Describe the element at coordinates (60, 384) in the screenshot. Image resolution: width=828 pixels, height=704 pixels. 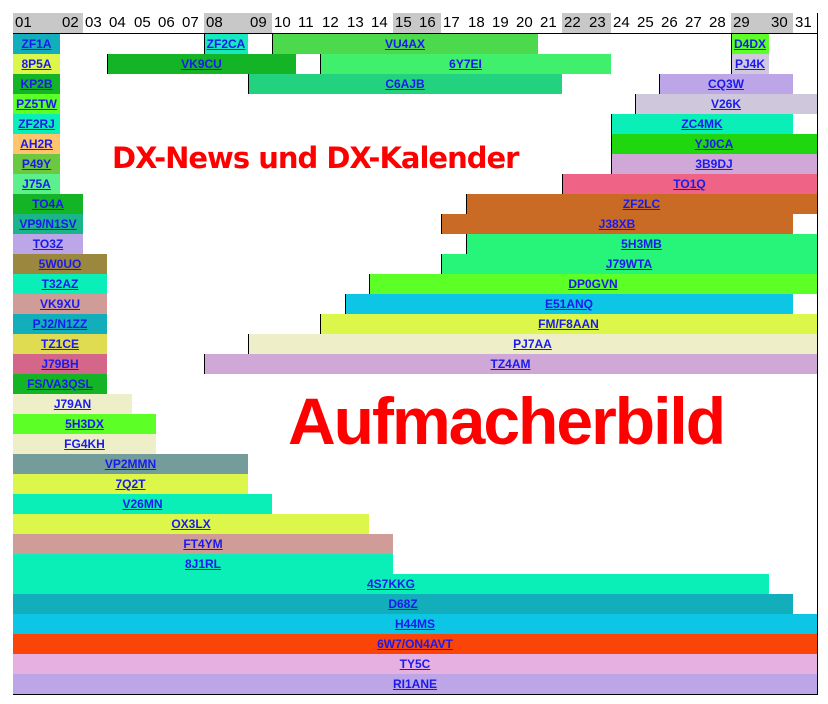
I see `dxpedition-link: FS/VA3QSL` at that location.